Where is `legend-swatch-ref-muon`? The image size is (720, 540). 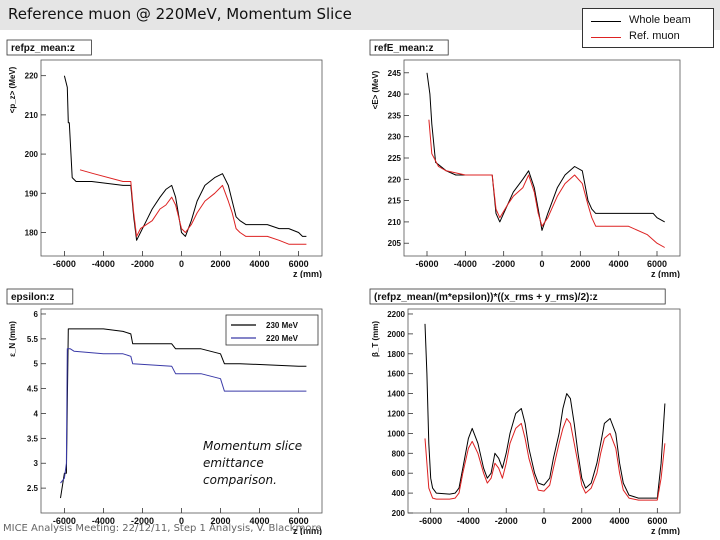
legend-swatch-ref-muon is located at coordinates (606, 37).